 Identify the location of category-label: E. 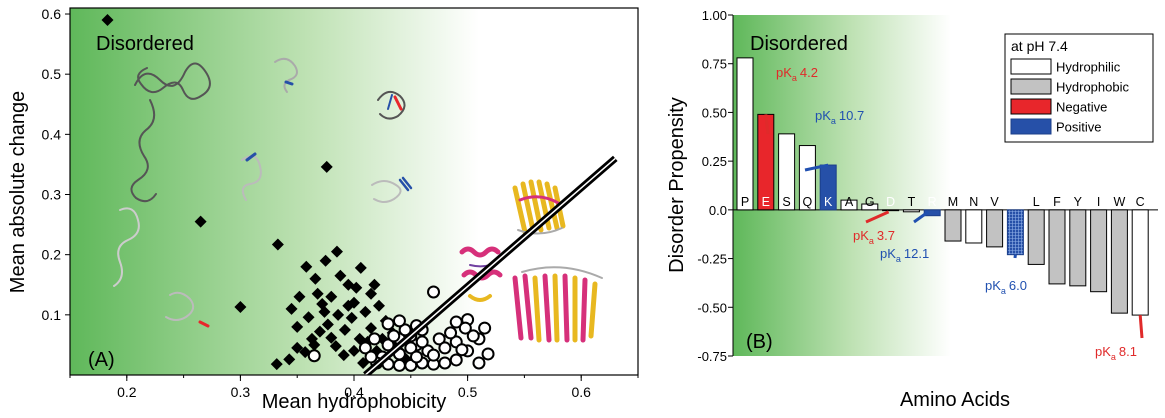
(766, 202).